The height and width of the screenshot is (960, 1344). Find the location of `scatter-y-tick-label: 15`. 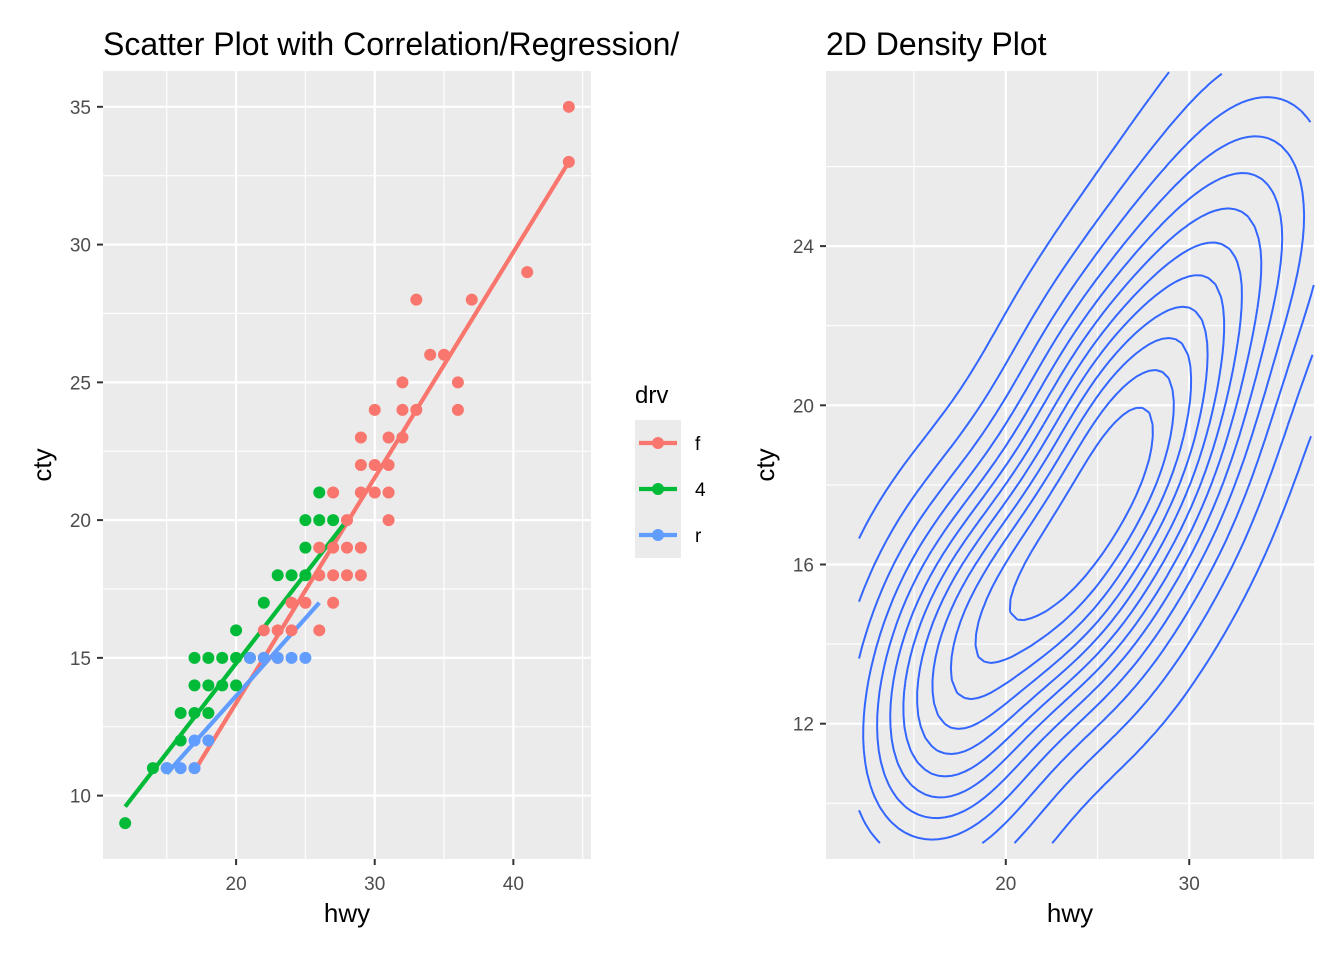

scatter-y-tick-label: 15 is located at coordinates (80, 659).